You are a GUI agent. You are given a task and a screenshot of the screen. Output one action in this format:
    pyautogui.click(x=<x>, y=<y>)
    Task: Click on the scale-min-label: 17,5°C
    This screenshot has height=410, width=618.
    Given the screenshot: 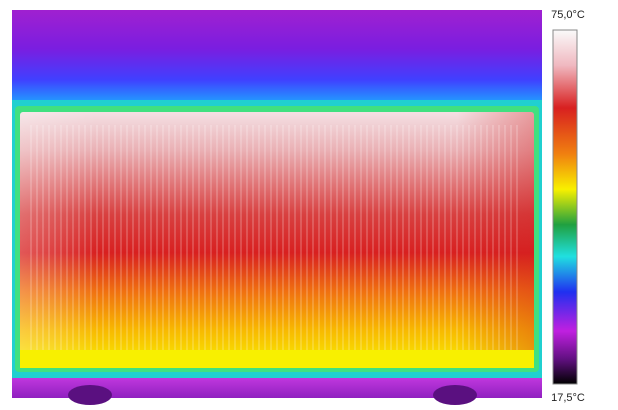 What is the action you would take?
    pyautogui.click(x=568, y=398)
    